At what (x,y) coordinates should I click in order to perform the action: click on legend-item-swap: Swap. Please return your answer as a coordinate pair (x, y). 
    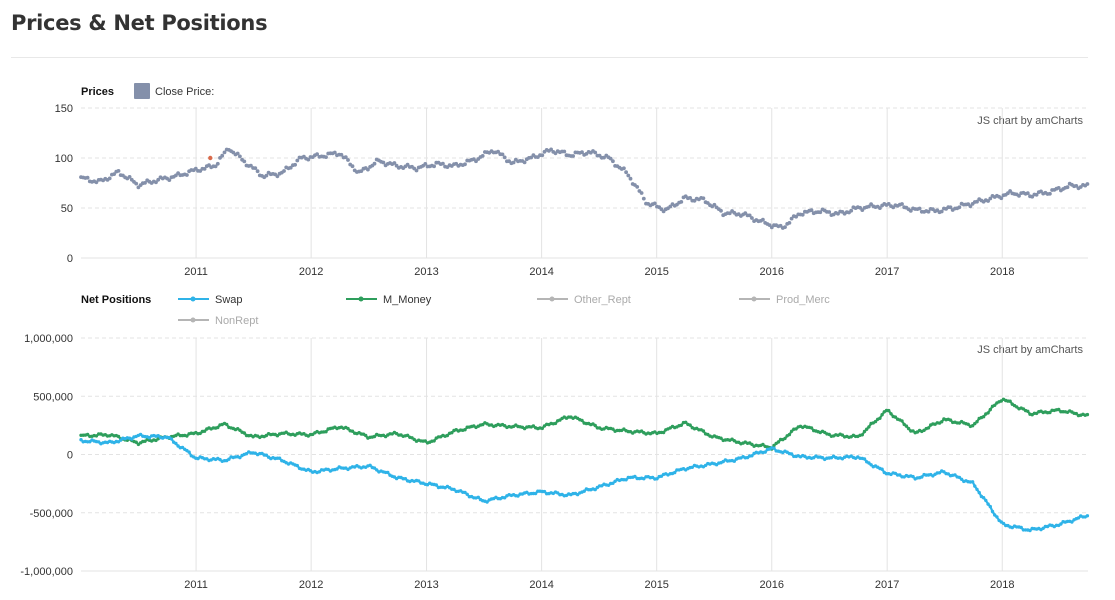
    Looking at the image, I should click on (210, 300).